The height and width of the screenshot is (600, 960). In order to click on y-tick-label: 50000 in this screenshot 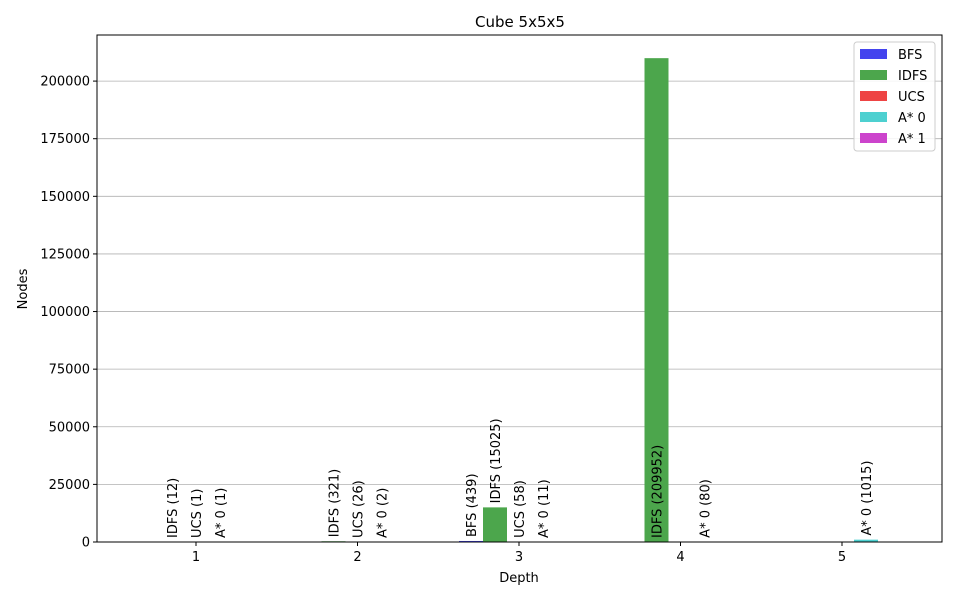, I will do `click(69, 427)`.